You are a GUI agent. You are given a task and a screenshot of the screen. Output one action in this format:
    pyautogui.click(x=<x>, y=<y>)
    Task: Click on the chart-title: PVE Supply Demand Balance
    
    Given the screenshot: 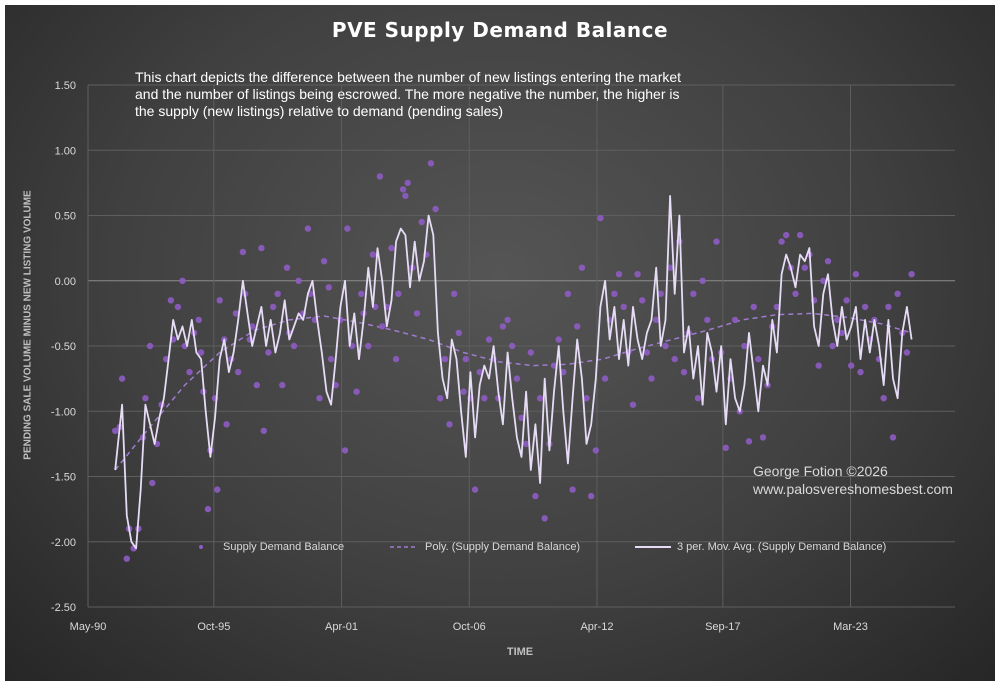 What is the action you would take?
    pyautogui.click(x=500, y=30)
    